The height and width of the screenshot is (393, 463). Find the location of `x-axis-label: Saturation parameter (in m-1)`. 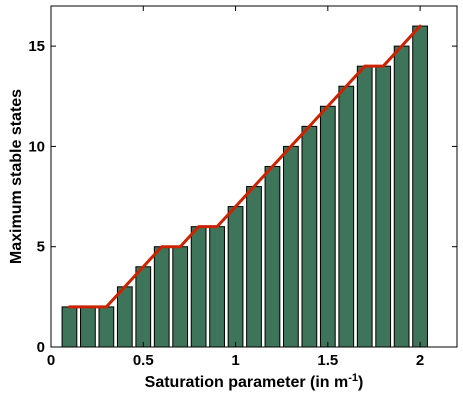

x-axis-label: Saturation parameter (in m-1) is located at coordinates (254, 381).